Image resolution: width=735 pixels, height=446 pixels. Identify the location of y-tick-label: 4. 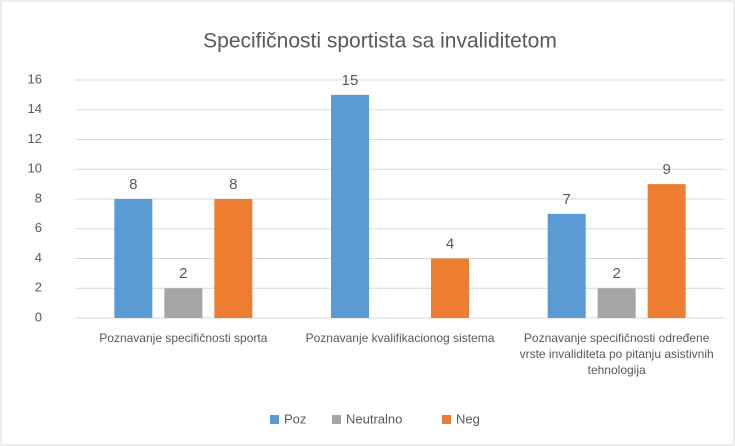
(38, 257).